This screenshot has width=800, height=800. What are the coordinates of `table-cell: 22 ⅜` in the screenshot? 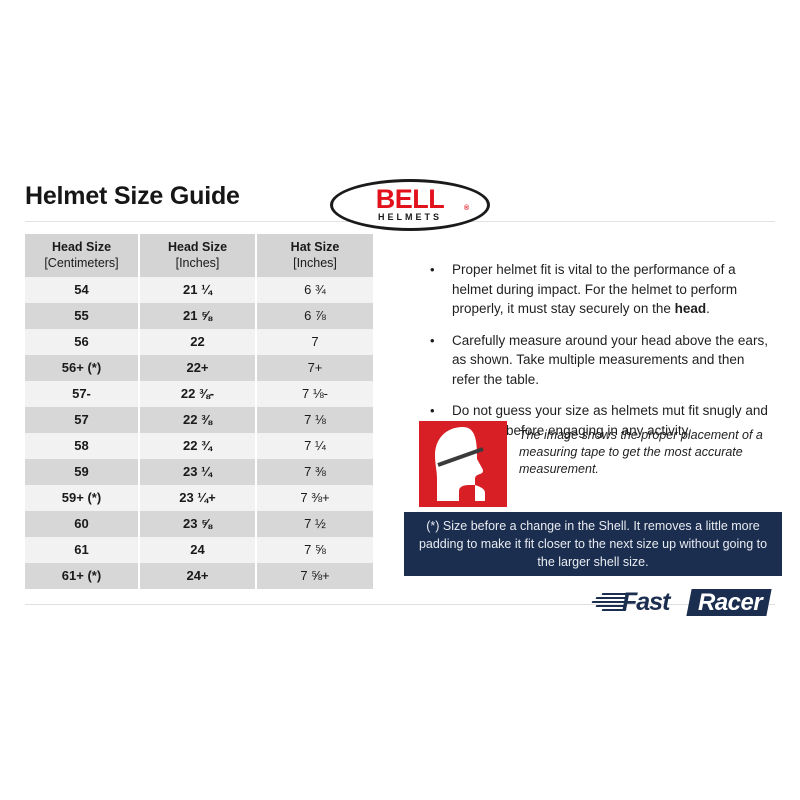 It's located at (198, 420).